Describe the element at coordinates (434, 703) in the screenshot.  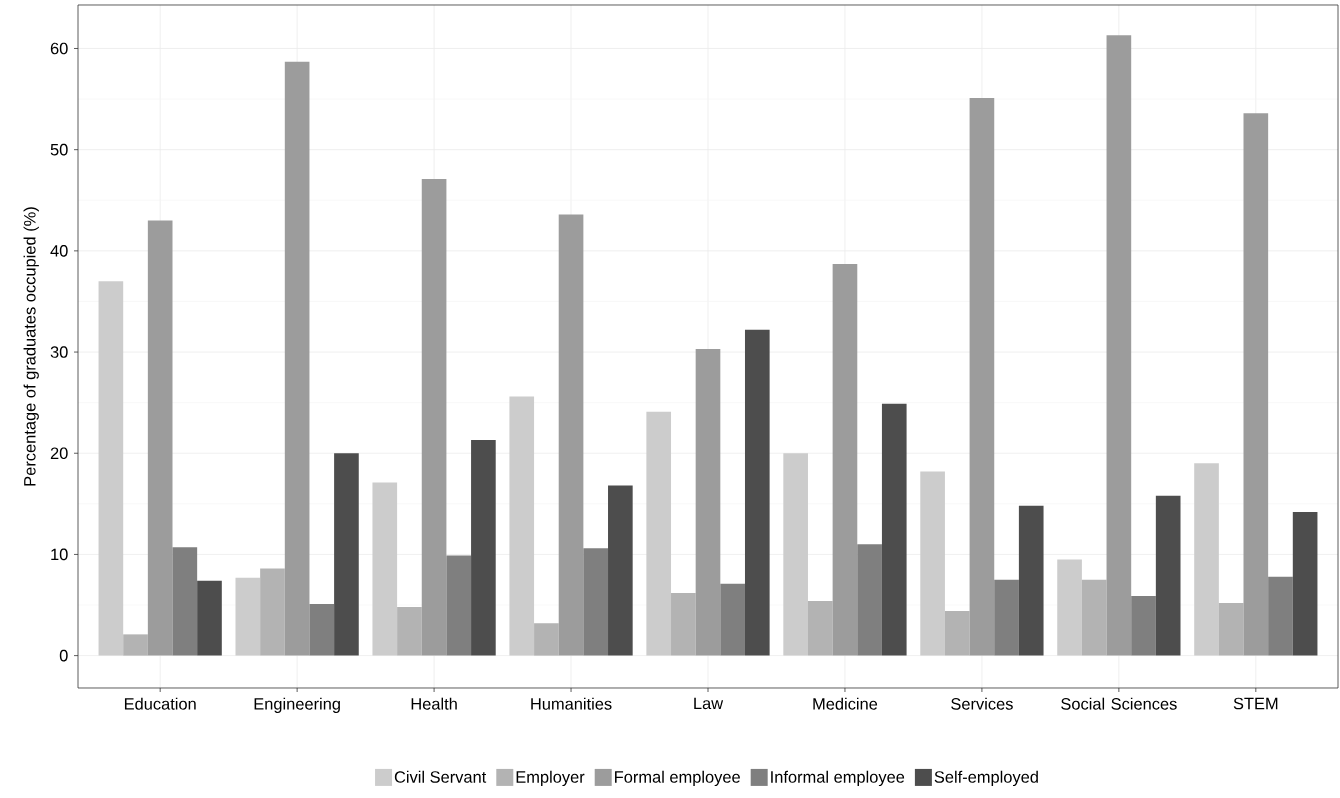
I see `x-tick-label: Health` at that location.